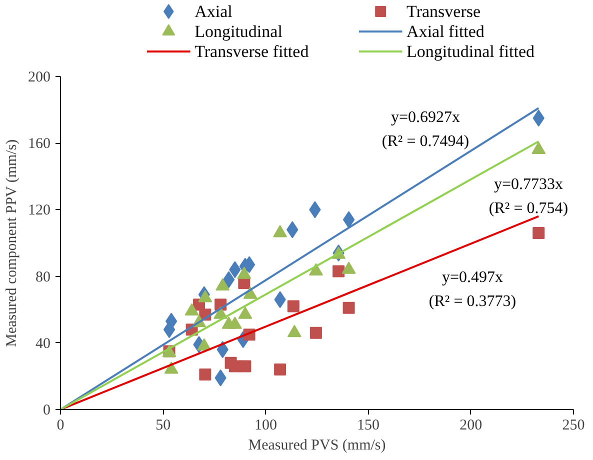  Describe the element at coordinates (39, 78) in the screenshot. I see `y-tick-label: 200` at that location.